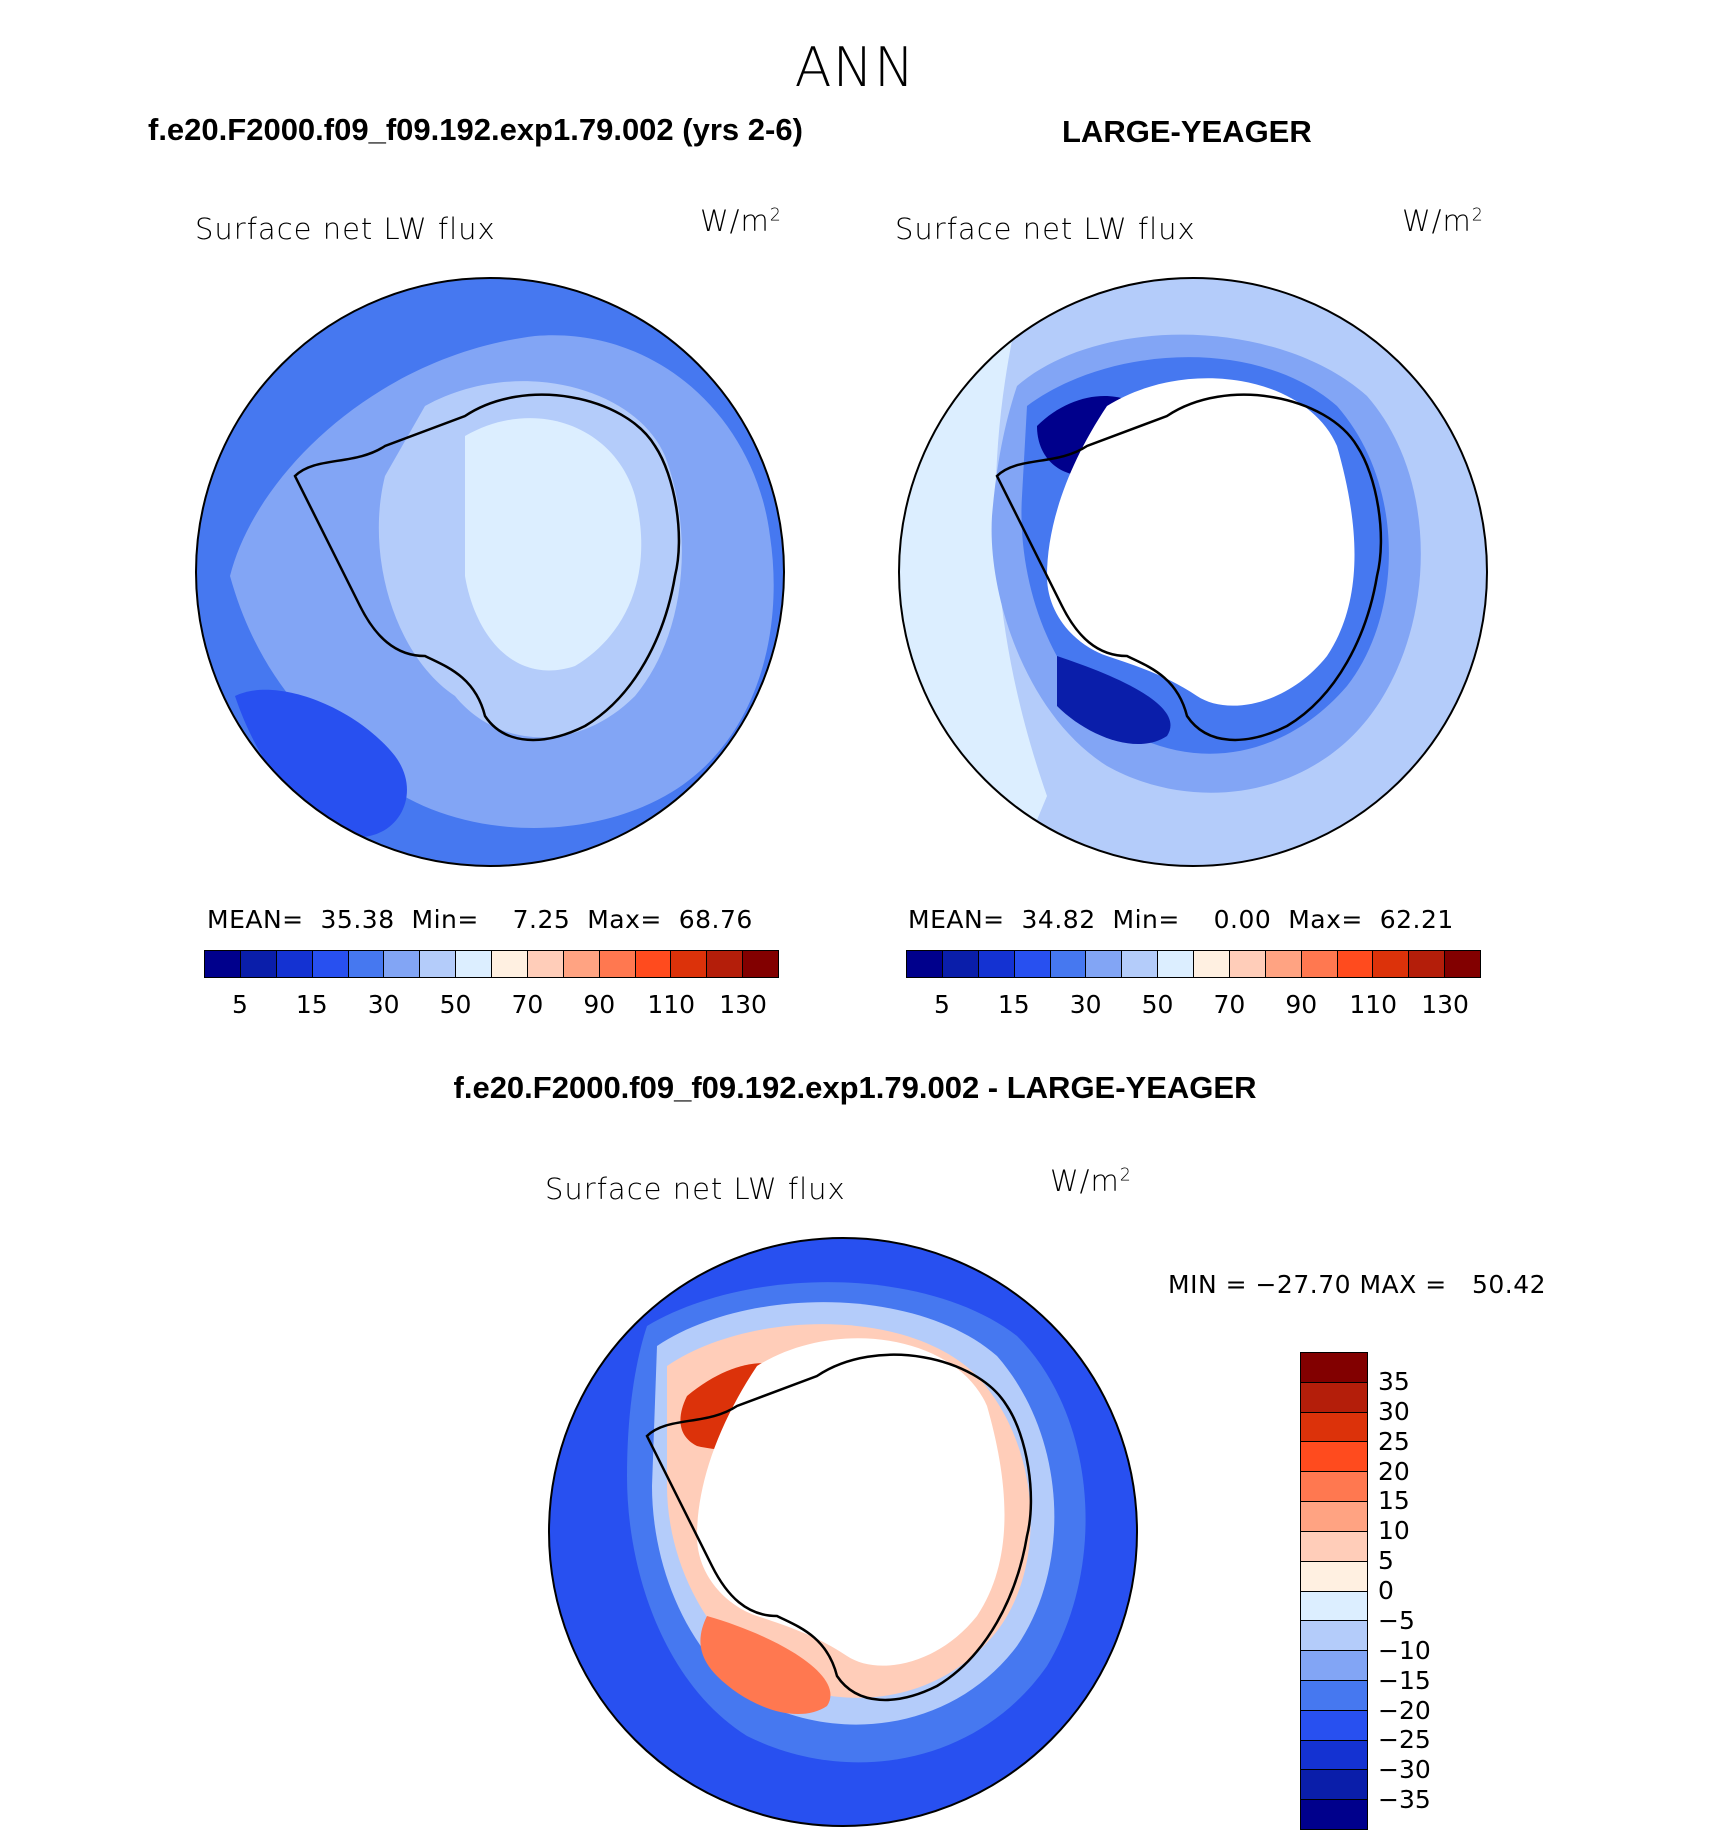 The image size is (1710, 1840). I want to click on panel1-variable-label: Surface net LW flux, so click(345, 229).